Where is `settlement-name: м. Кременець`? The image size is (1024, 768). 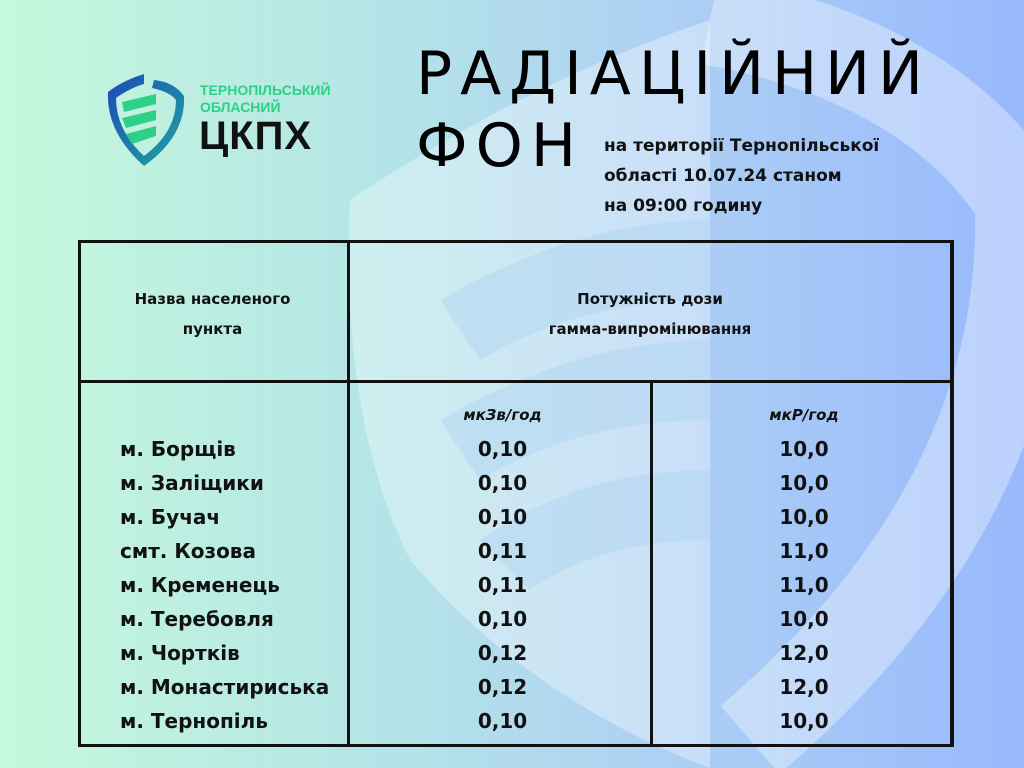 settlement-name: м. Кременець is located at coordinates (200, 585).